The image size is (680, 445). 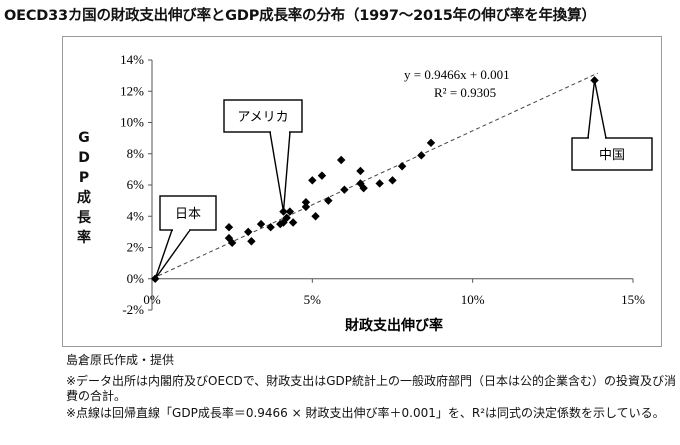 What do you see at coordinates (263, 155) in the screenshot?
I see `callout-usa: アメリカ` at bounding box center [263, 155].